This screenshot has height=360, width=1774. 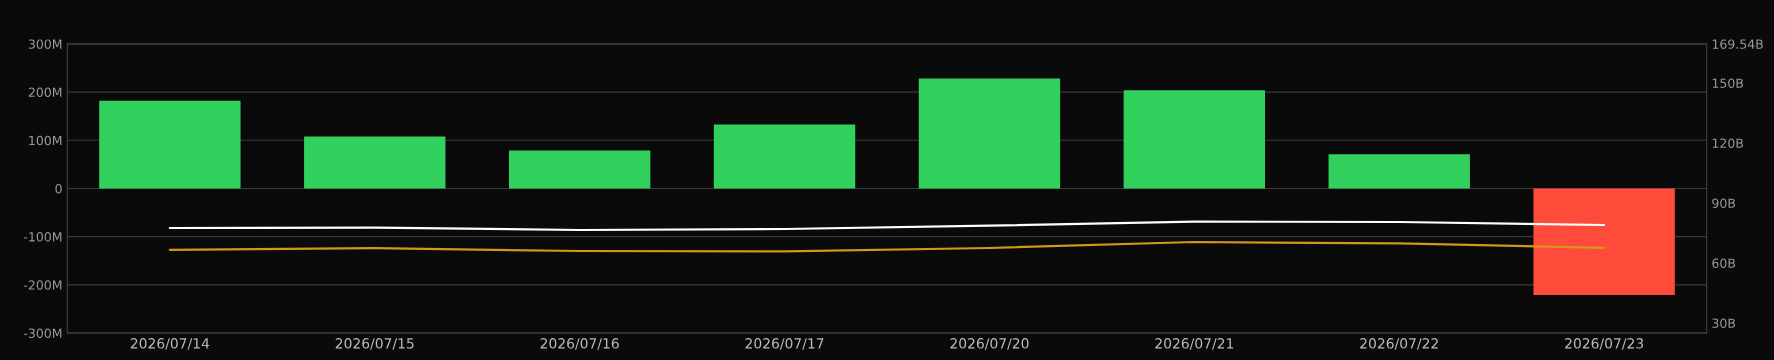 I want to click on y-tick-label: -300M, so click(x=43, y=333).